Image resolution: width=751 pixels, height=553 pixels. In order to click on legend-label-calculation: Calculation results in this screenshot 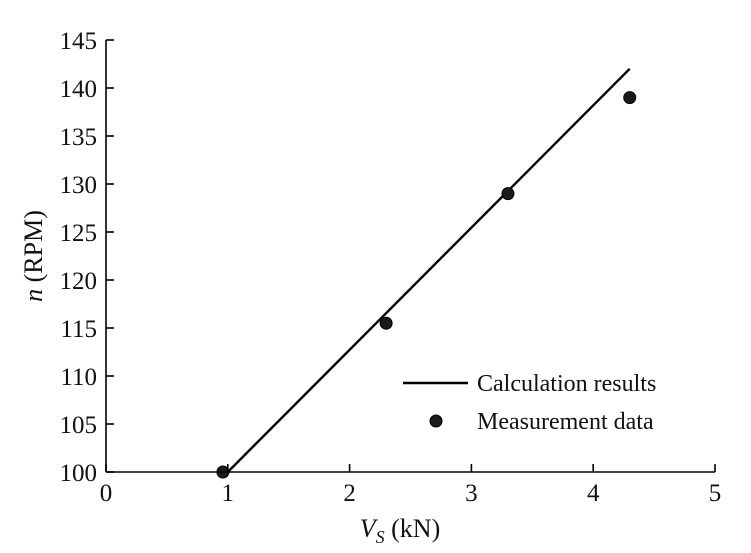, I will do `click(566, 384)`.